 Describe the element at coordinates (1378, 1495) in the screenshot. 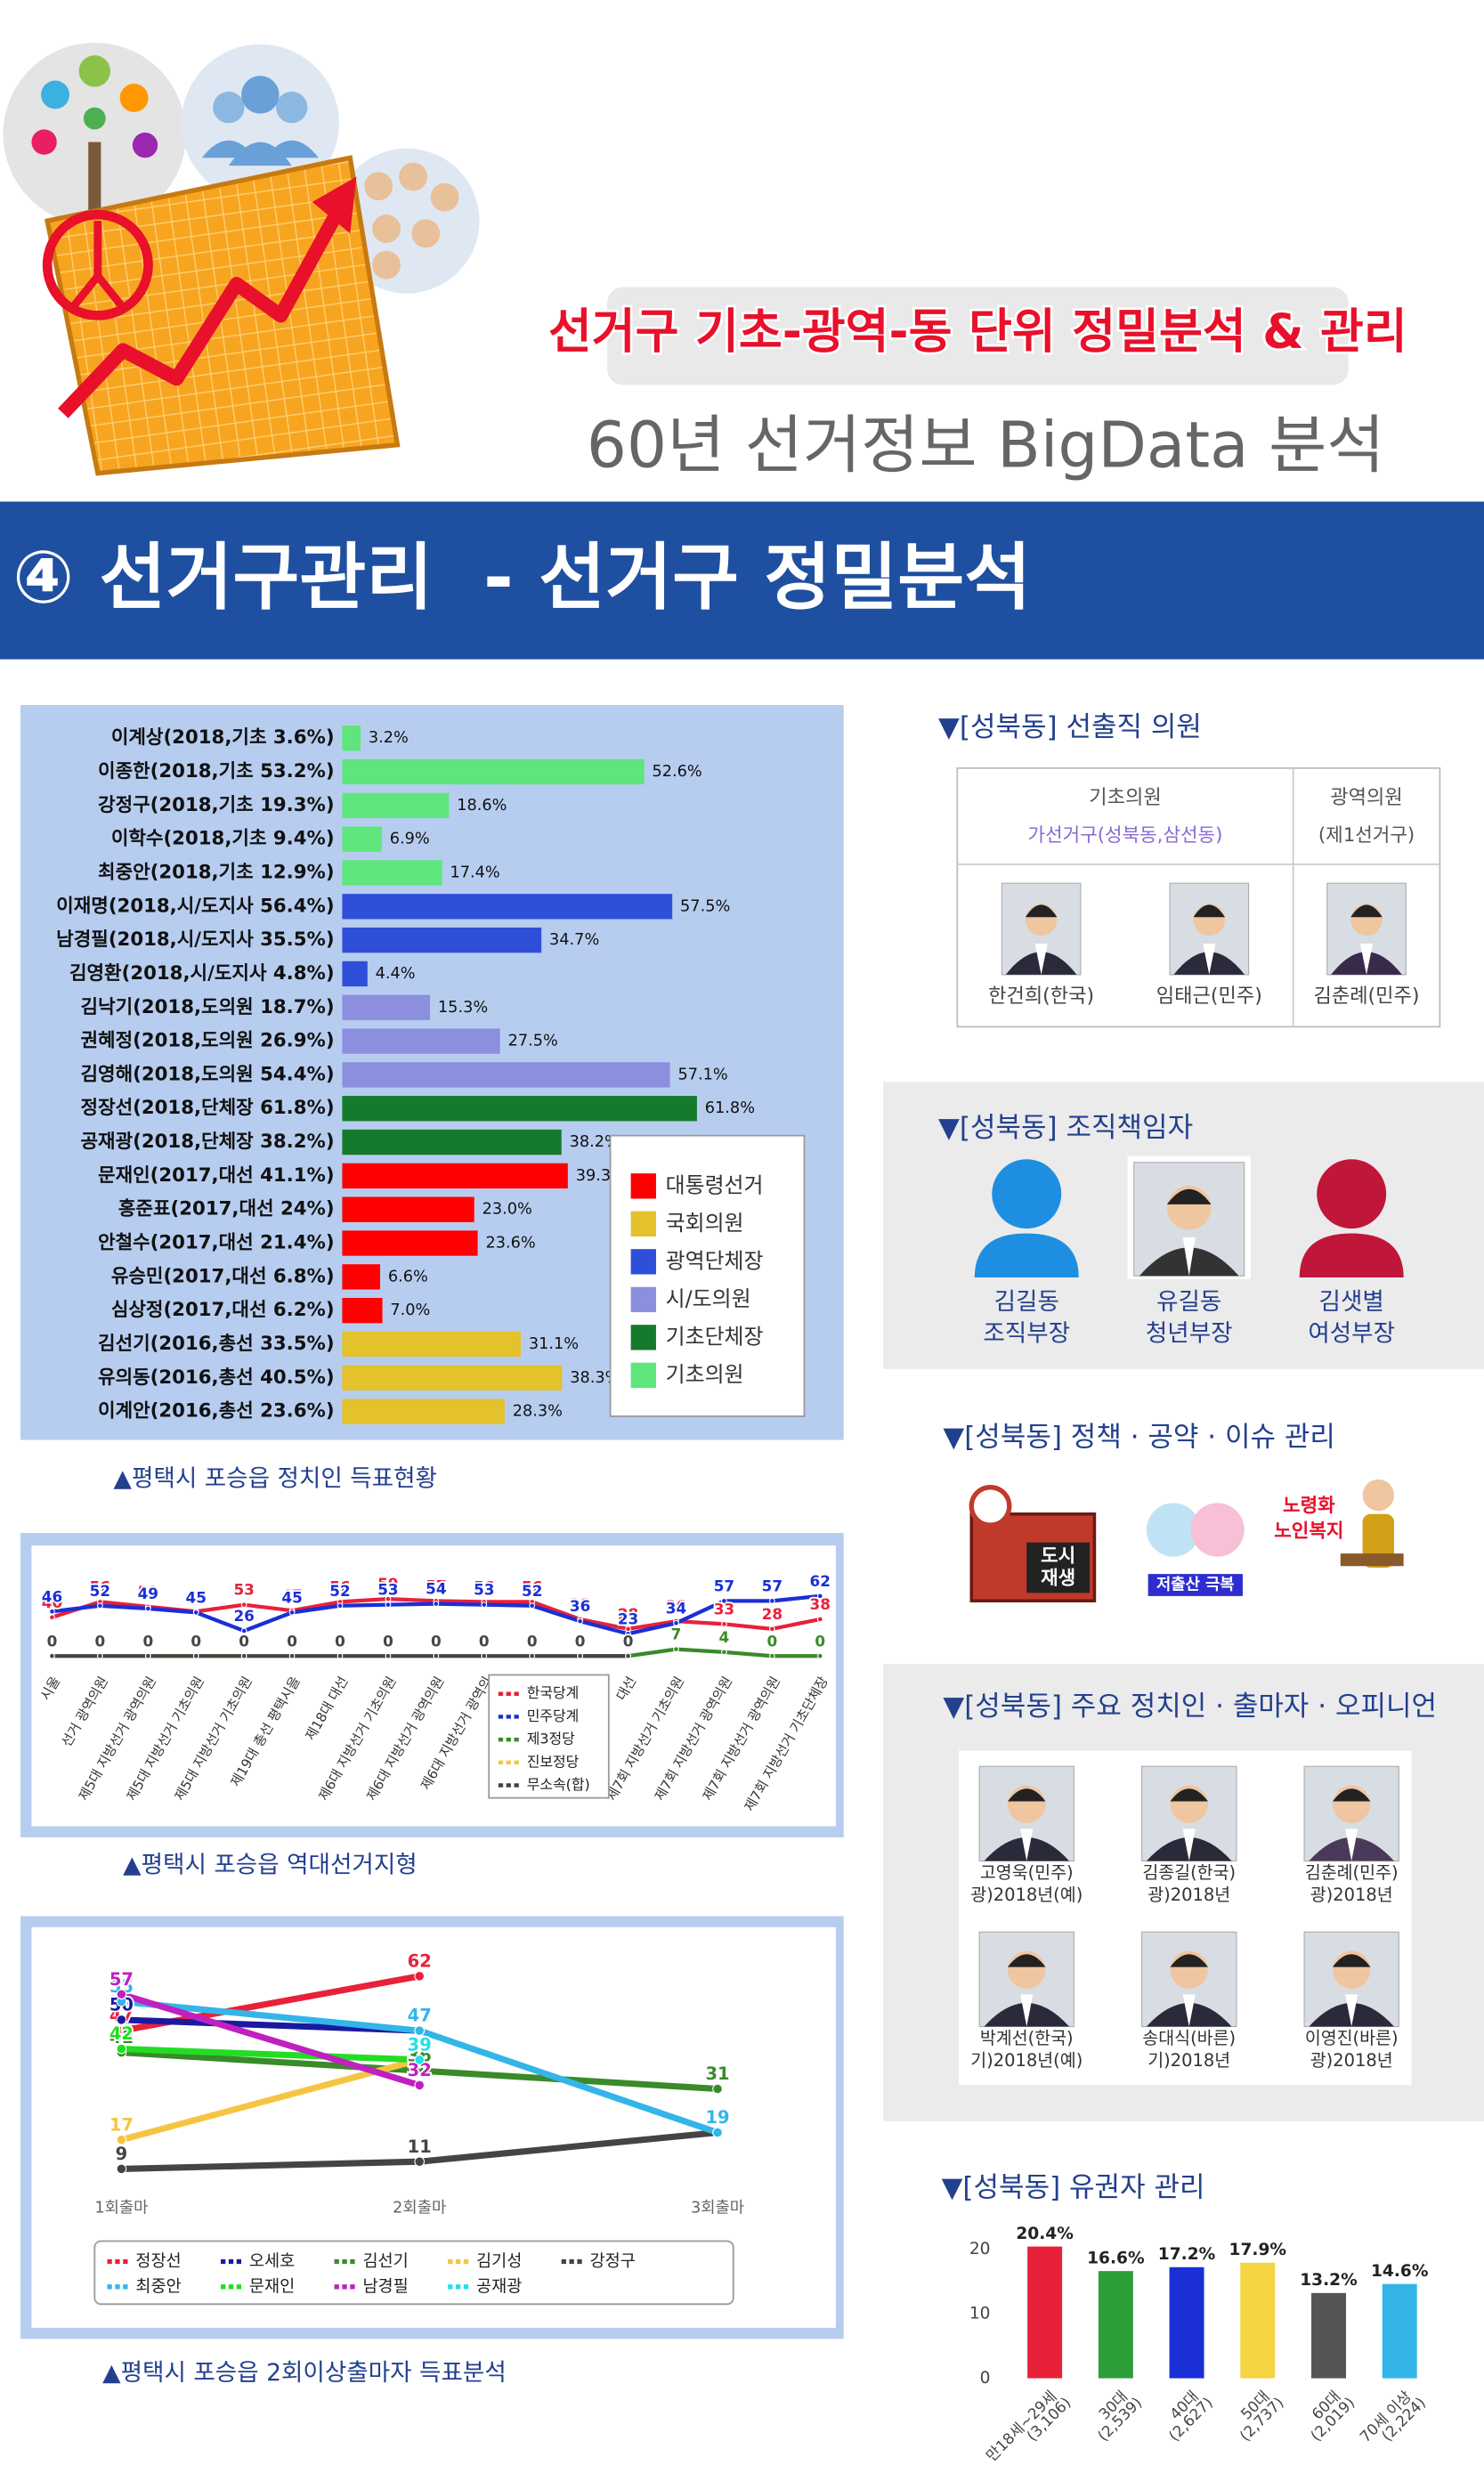

I see `elder-icon` at that location.